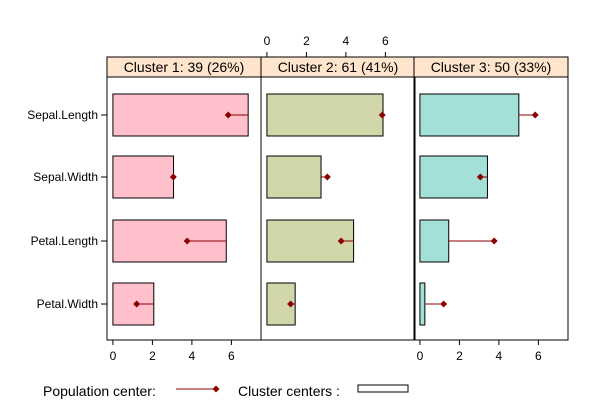 This screenshot has height=400, width=600. Describe the element at coordinates (499, 356) in the screenshot. I see `x-tick-label-3-2: 4` at that location.